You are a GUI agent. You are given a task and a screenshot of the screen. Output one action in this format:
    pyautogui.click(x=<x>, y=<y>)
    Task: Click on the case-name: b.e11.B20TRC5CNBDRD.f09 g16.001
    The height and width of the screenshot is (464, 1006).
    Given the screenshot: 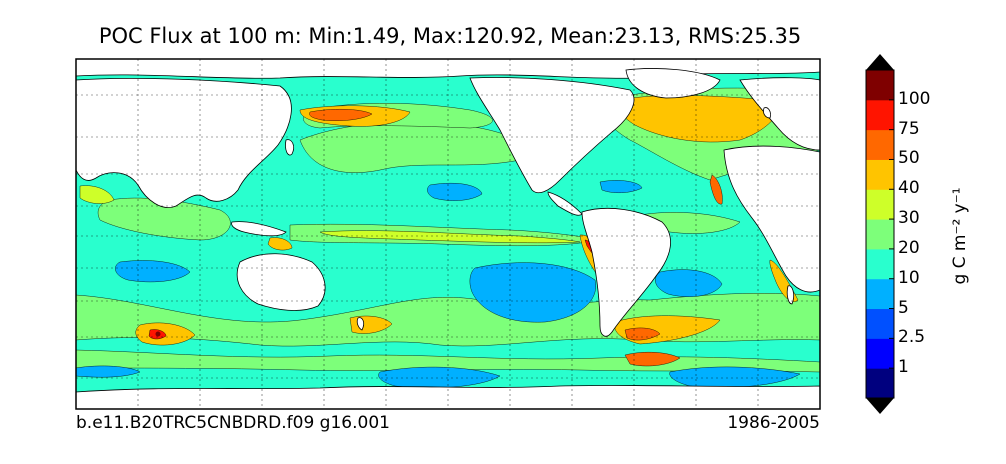 What is the action you would take?
    pyautogui.click(x=233, y=423)
    